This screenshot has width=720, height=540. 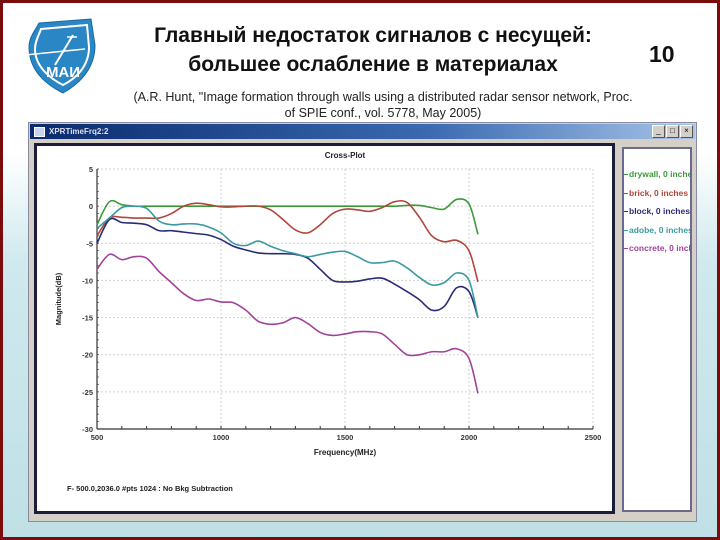 I want to click on y-tick-label: 0, so click(x=91, y=206).